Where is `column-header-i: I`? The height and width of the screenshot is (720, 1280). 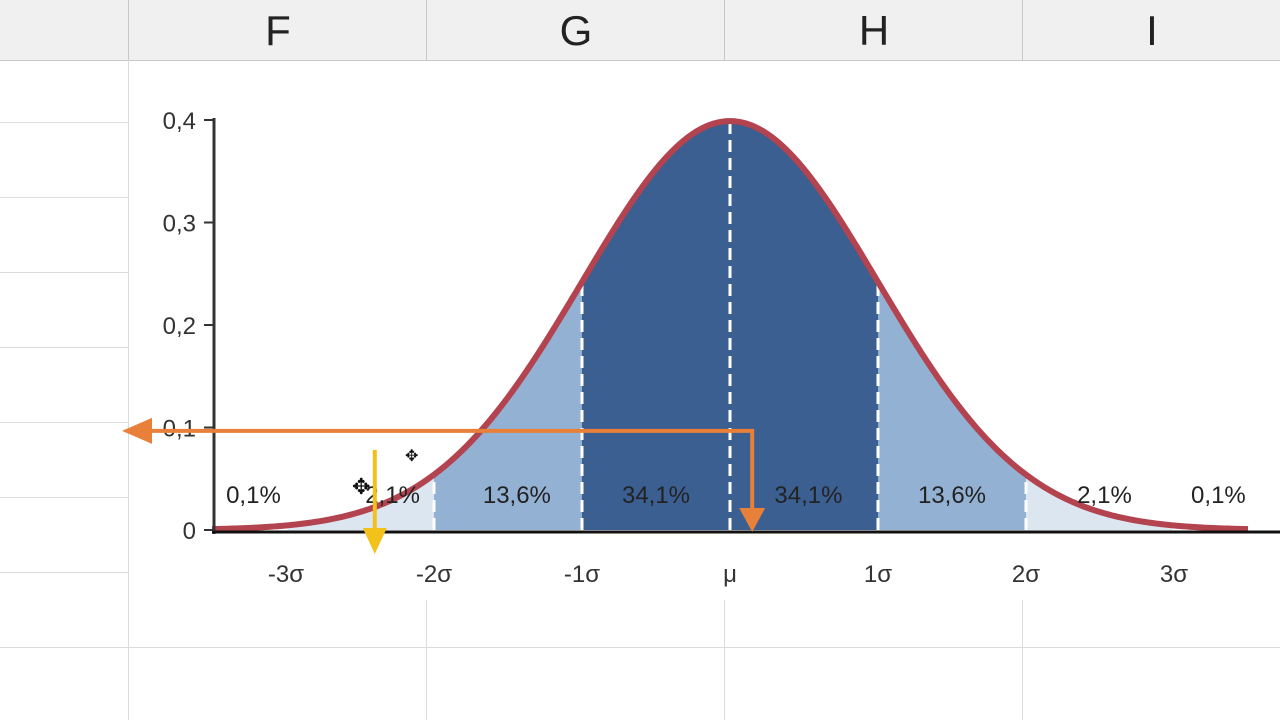
column-header-i: I is located at coordinates (1151, 30).